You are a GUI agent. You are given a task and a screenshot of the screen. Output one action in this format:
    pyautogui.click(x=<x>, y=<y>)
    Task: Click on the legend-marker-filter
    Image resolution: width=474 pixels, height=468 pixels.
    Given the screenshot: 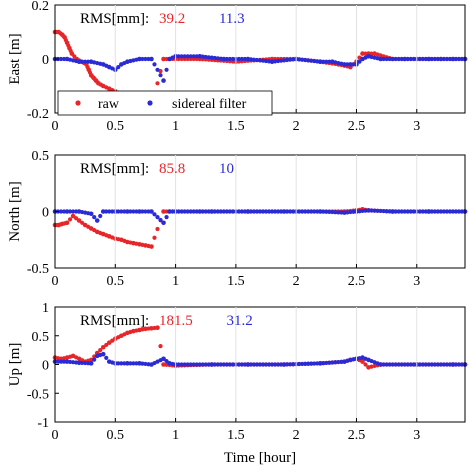 What is the action you would take?
    pyautogui.click(x=150, y=103)
    